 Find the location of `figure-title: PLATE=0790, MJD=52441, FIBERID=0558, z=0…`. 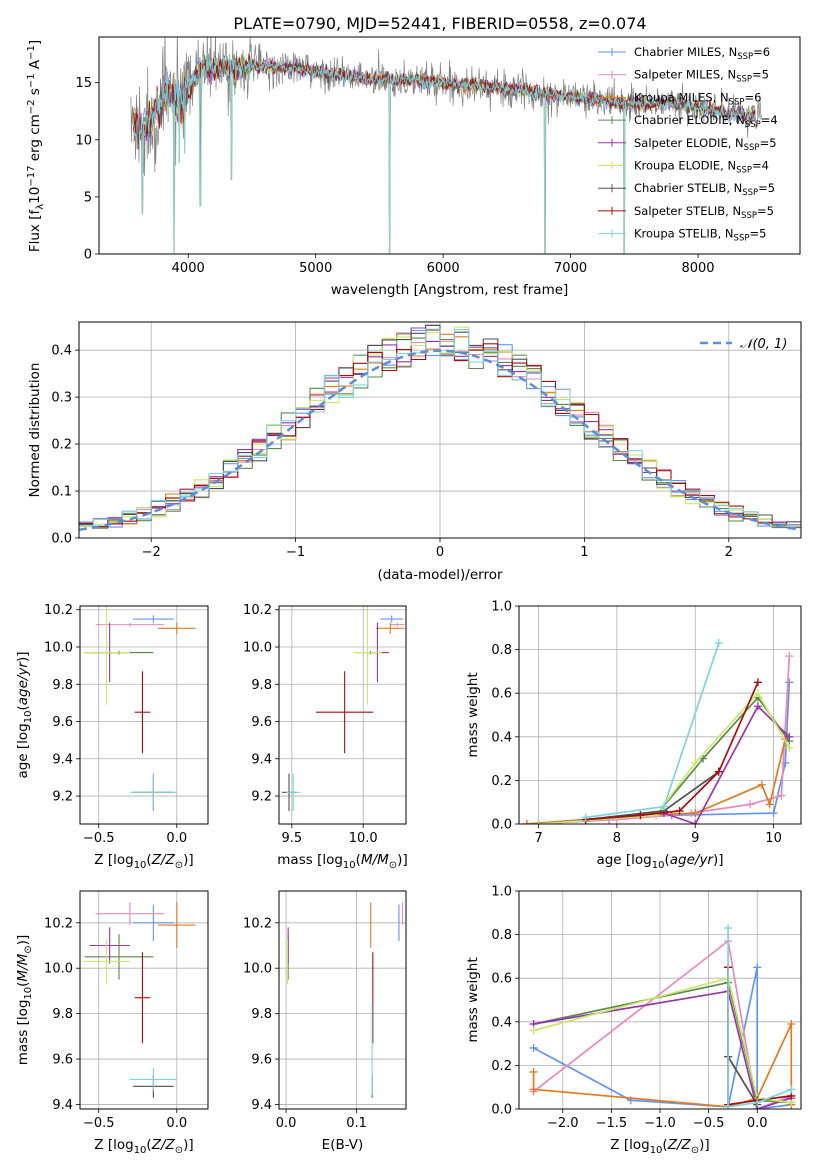

figure-title: PLATE=0790, MJD=52441, FIBERID=0558, z=0… is located at coordinates (439, 23).